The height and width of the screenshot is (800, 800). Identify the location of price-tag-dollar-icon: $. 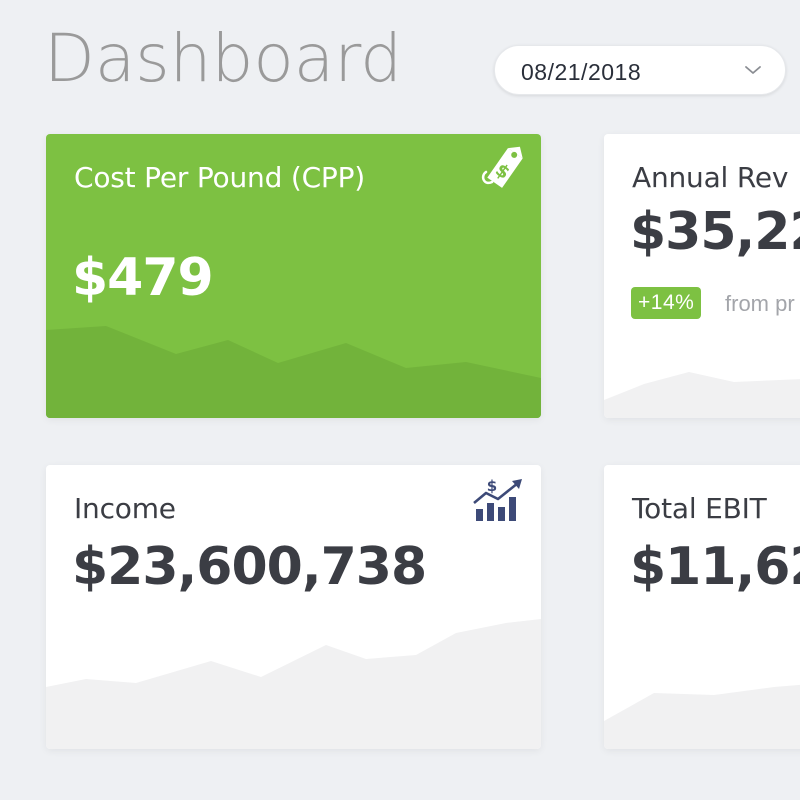
(502, 167).